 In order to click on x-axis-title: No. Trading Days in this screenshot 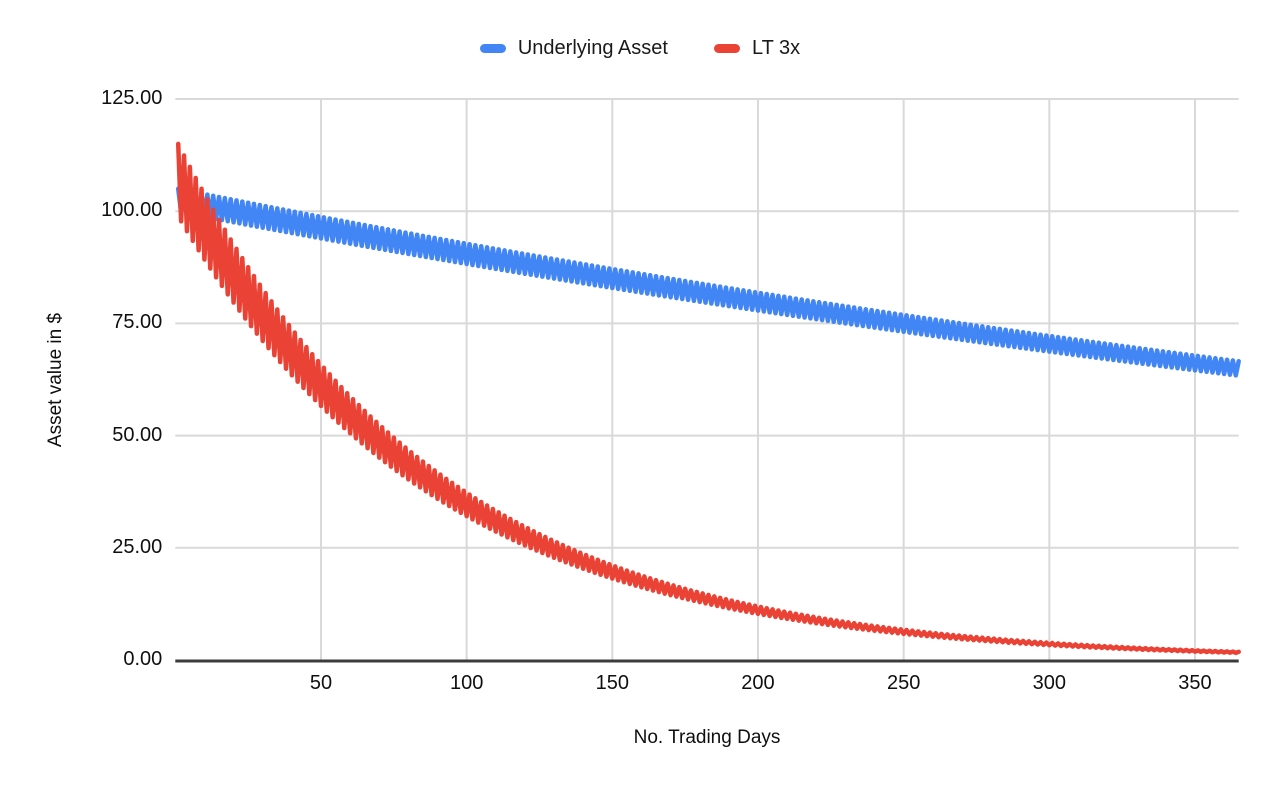, I will do `click(707, 737)`.